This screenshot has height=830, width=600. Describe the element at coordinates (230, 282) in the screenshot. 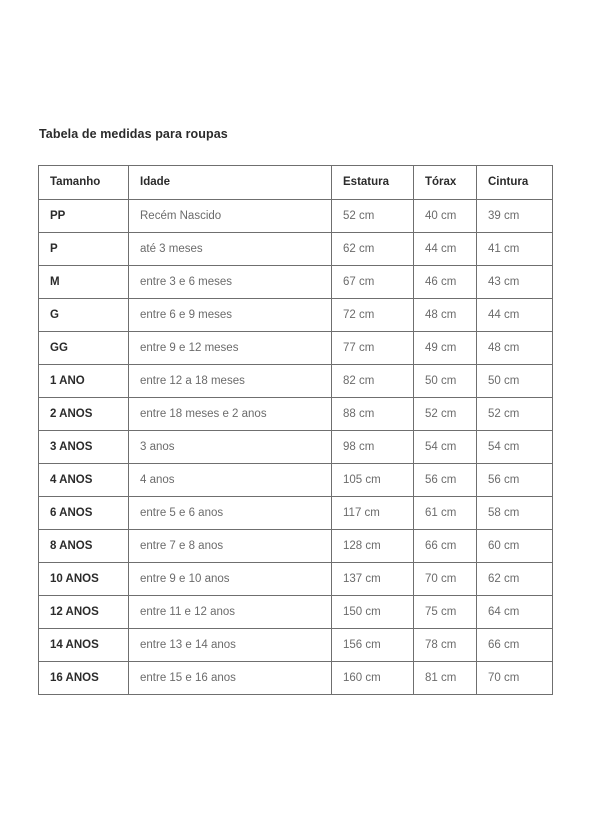

I see `cell-idade: entre 3 e 6 meses` at that location.